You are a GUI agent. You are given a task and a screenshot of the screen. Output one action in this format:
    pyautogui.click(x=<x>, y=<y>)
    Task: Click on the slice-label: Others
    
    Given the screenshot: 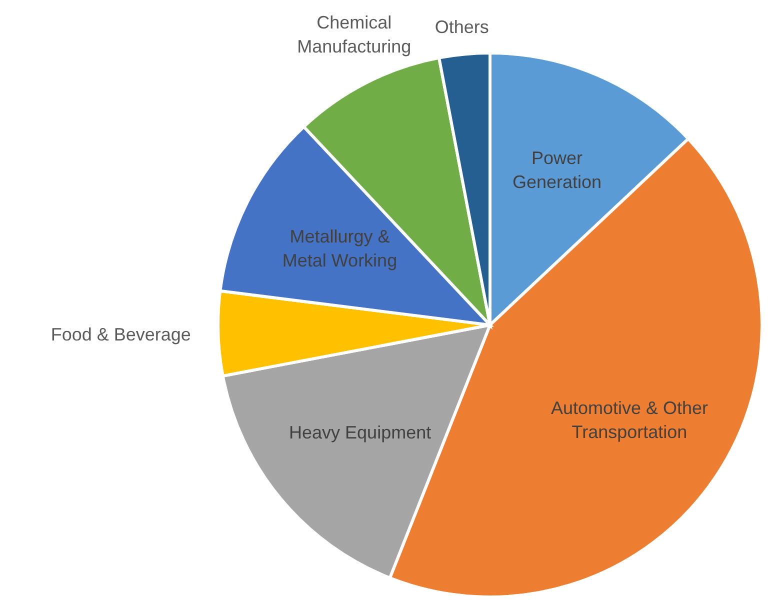 What is the action you would take?
    pyautogui.click(x=461, y=27)
    